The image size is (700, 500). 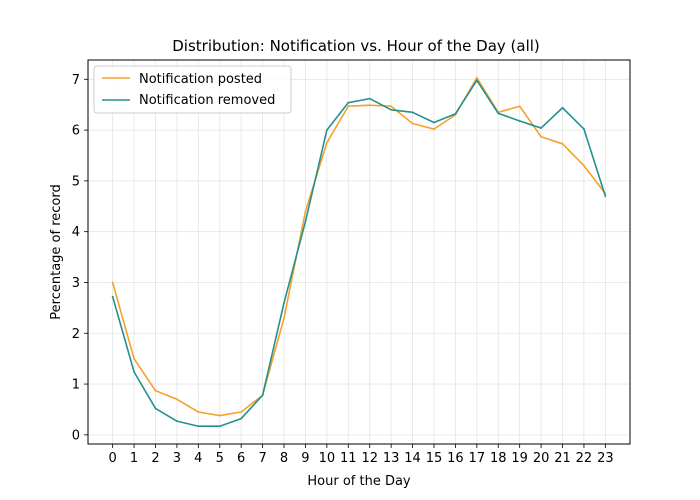 I want to click on y-axis-ticks: 0 1 2 3 4 5 6 7, so click(x=80, y=258).